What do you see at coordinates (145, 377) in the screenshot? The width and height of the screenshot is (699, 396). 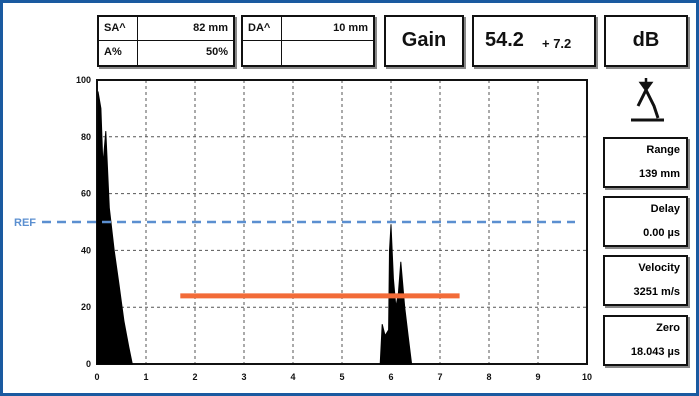 I see `x-tick-label: 1` at bounding box center [145, 377].